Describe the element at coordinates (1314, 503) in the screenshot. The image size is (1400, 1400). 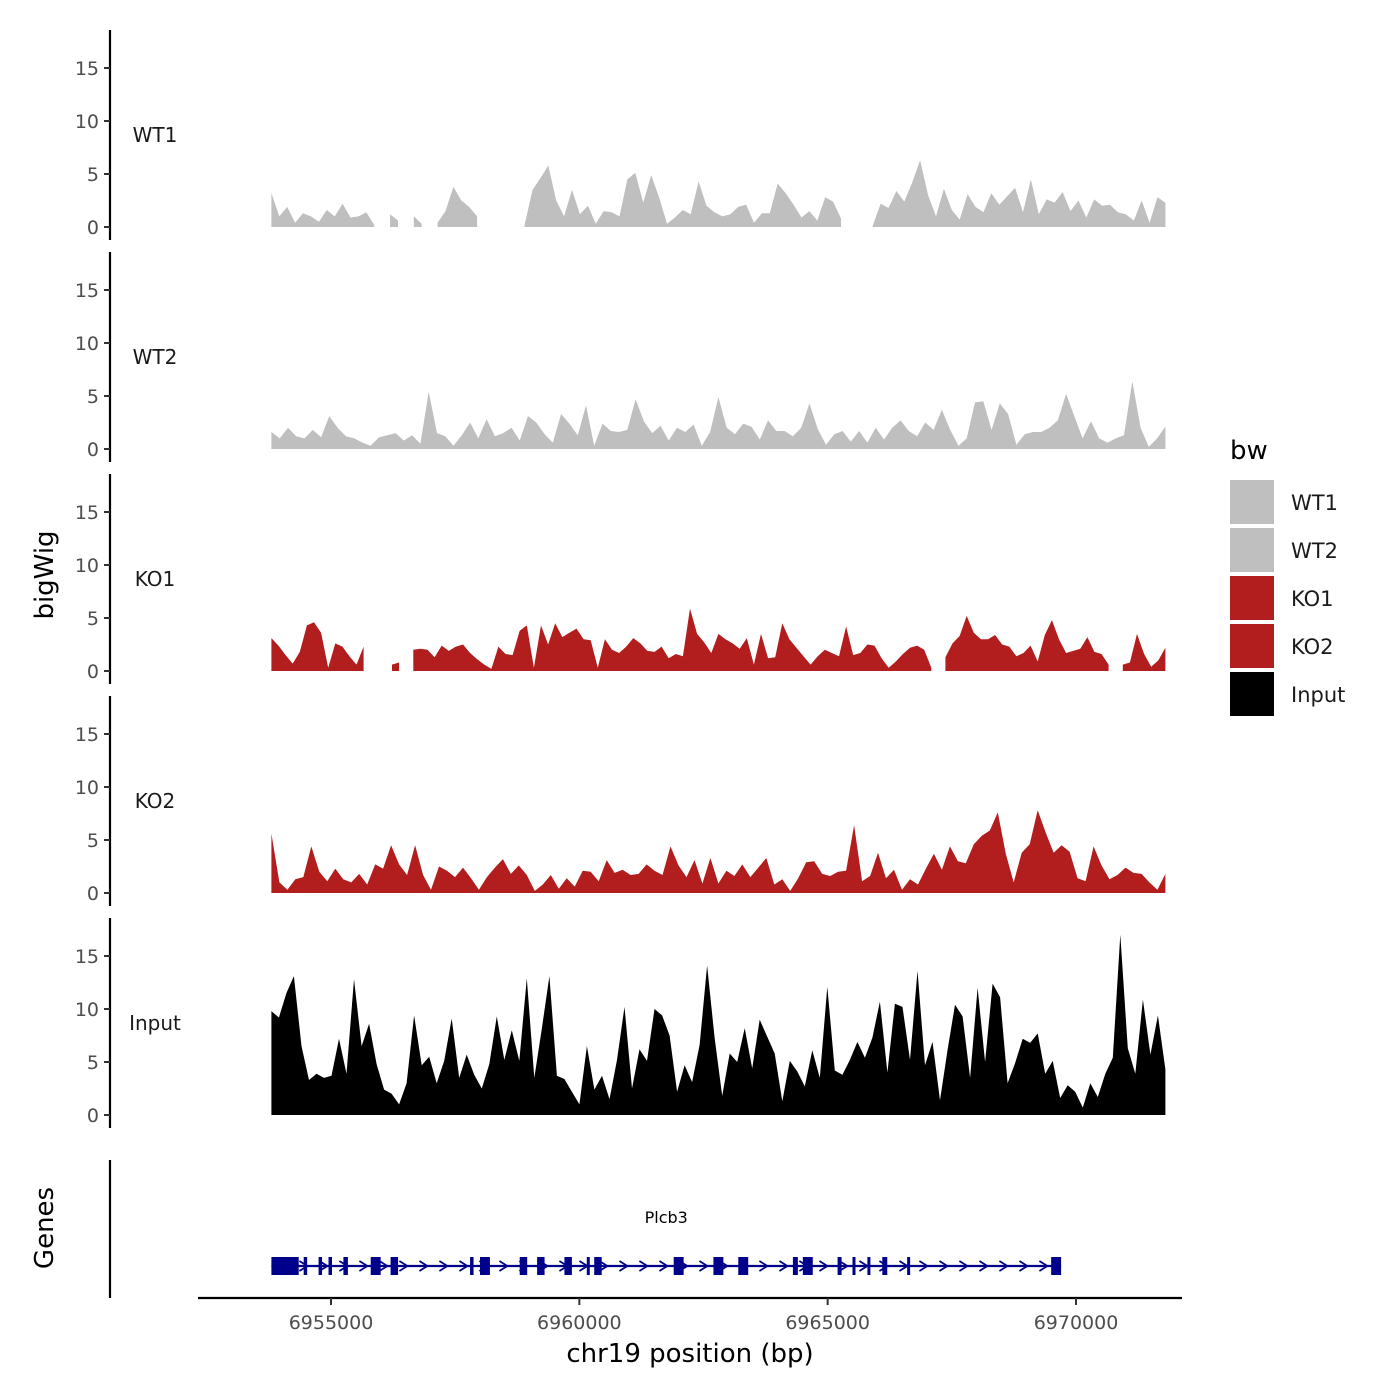
I see `legend-label: WT1` at that location.